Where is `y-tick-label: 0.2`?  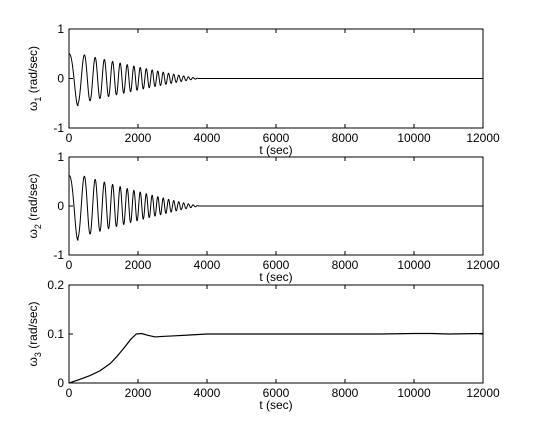
y-tick-label: 0.2 is located at coordinates (55, 285).